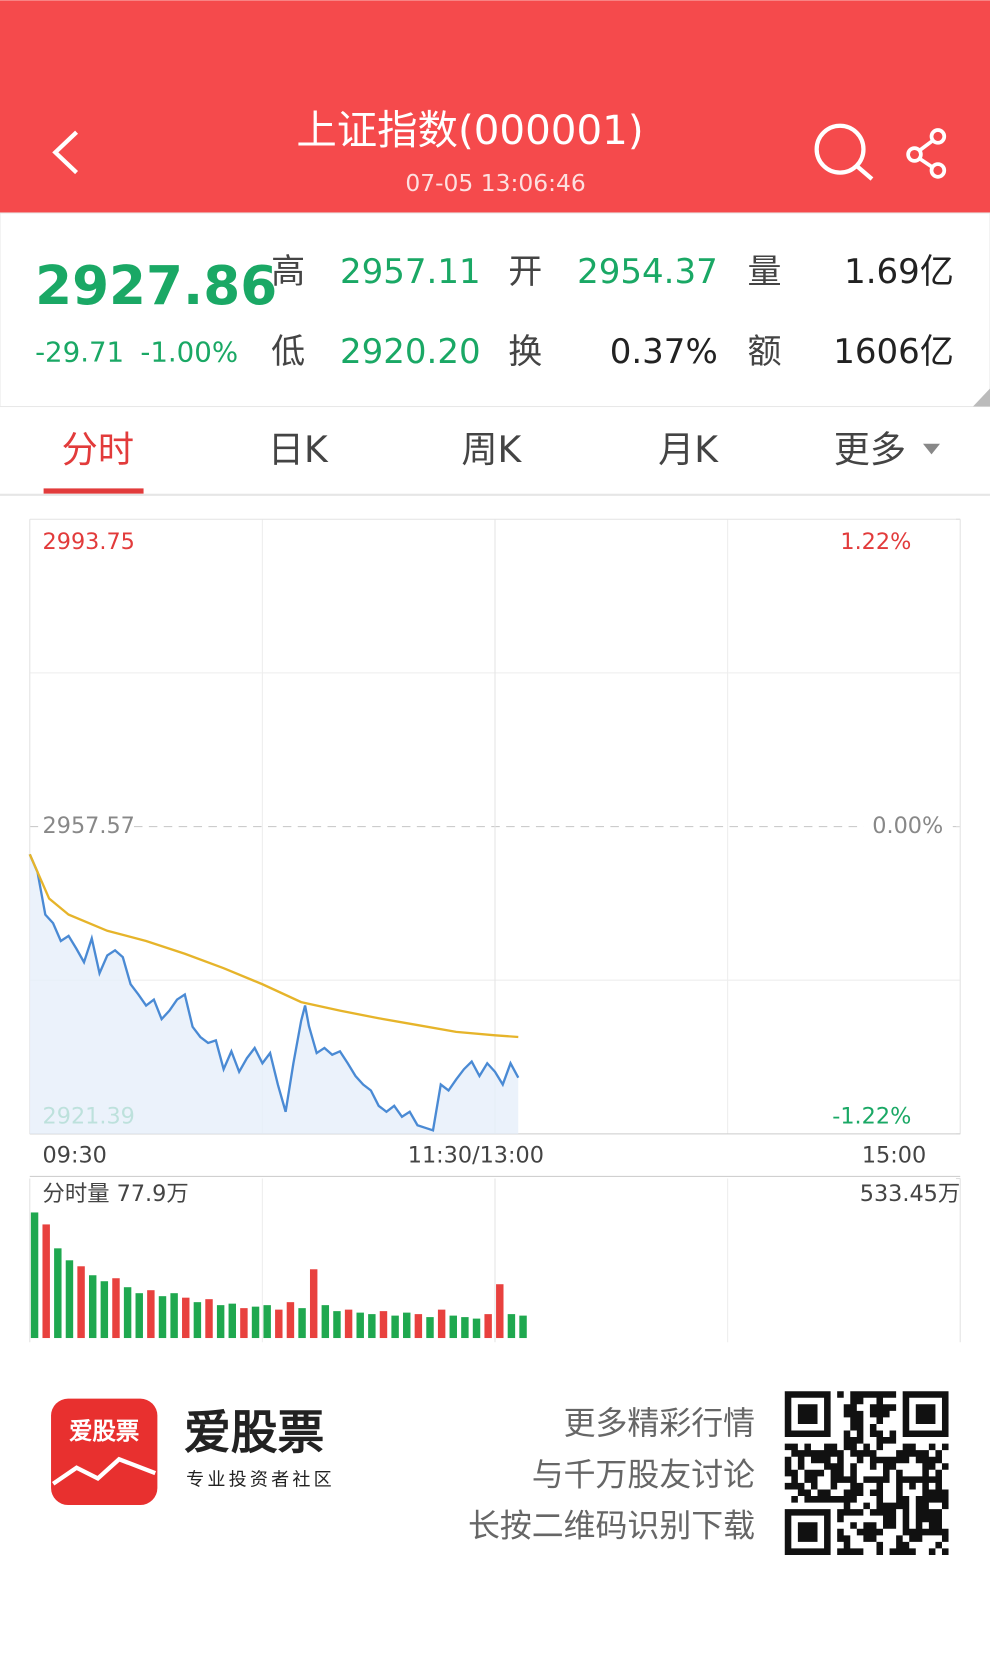 This screenshot has width=990, height=1668. What do you see at coordinates (65, 152) in the screenshot?
I see `back-button` at bounding box center [65, 152].